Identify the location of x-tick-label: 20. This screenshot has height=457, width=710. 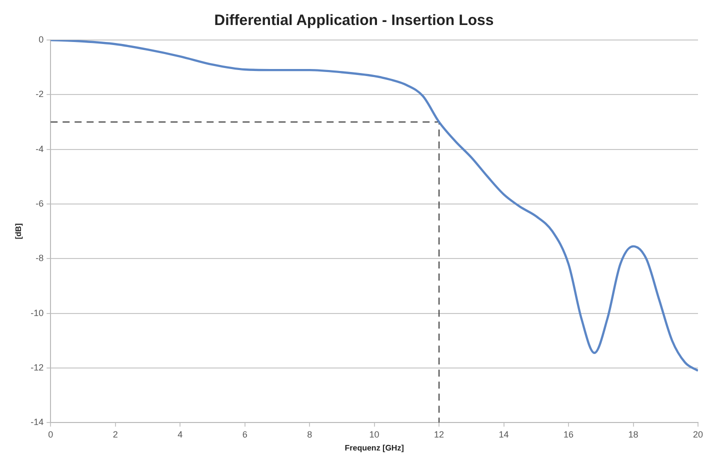
(698, 434).